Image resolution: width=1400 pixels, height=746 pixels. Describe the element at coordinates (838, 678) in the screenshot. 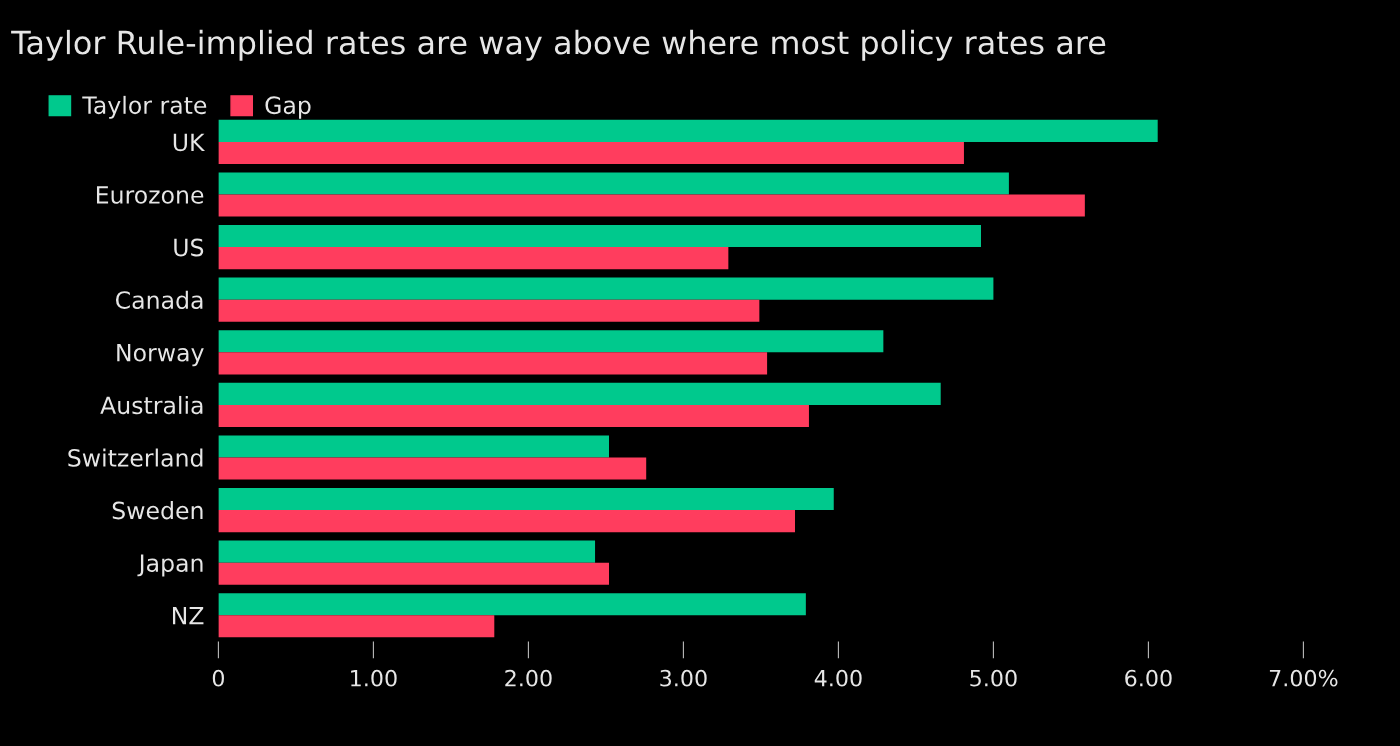

I see `x-tick-label: 4.00` at that location.